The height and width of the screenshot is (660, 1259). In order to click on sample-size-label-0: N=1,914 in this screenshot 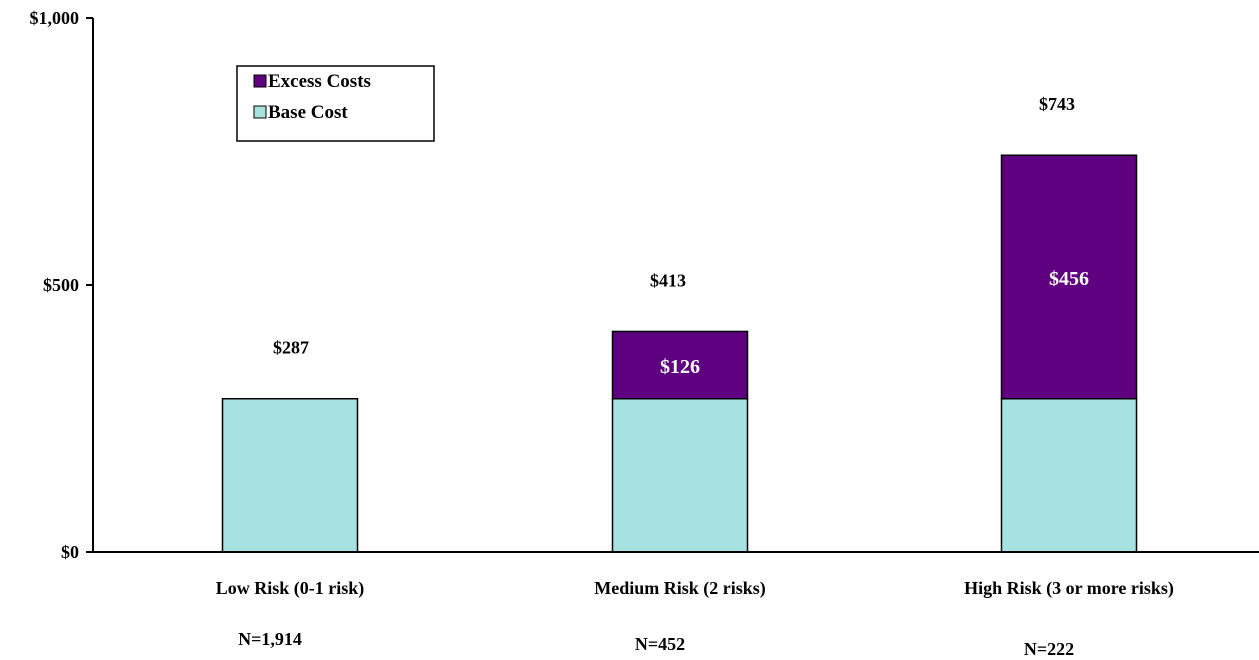, I will do `click(270, 639)`.